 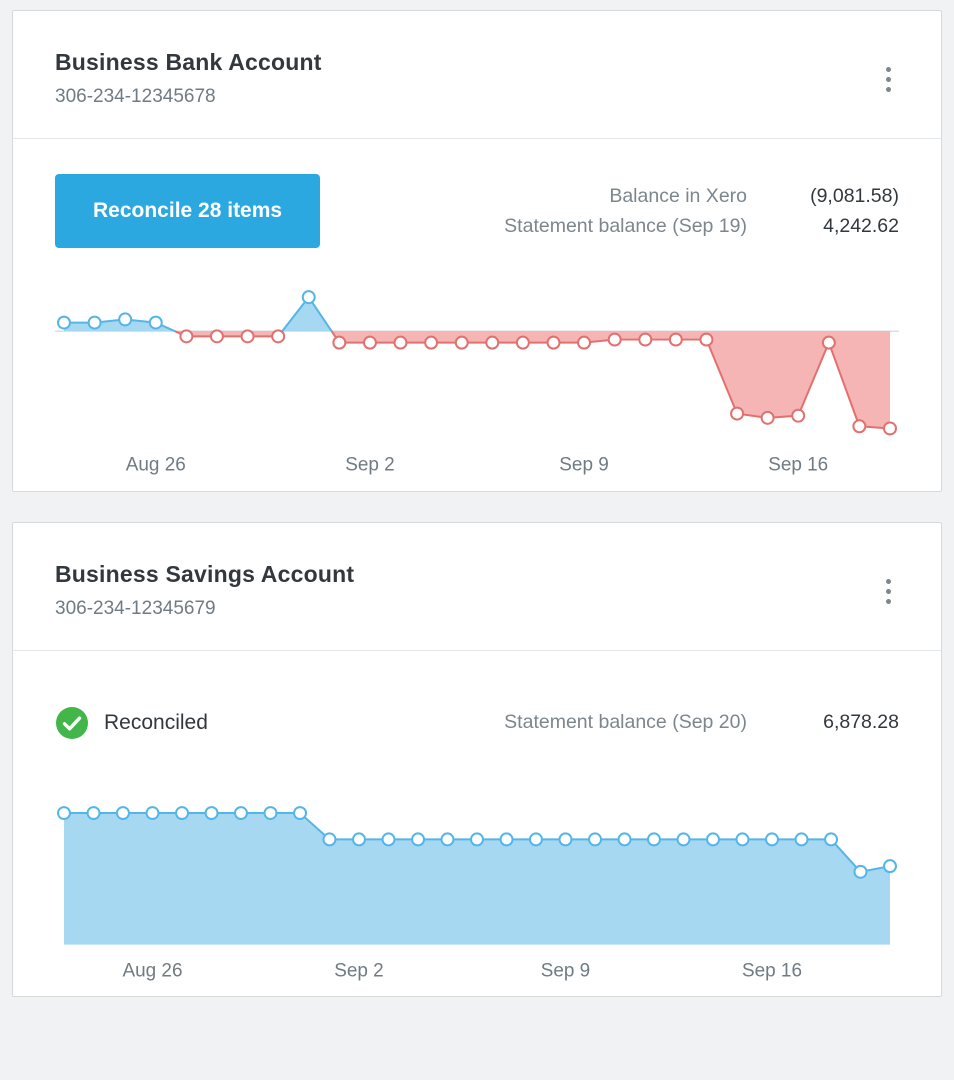 What do you see at coordinates (477, 78) in the screenshot?
I see `card-header: Business Bank Account 306-234-12345678` at bounding box center [477, 78].